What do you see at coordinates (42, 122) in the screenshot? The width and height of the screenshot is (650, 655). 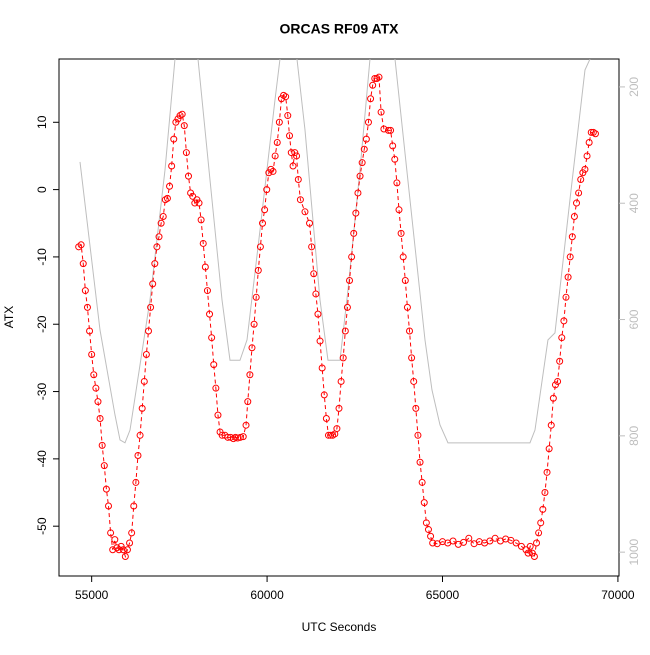 I see `y-tick-label: 10` at bounding box center [42, 122].